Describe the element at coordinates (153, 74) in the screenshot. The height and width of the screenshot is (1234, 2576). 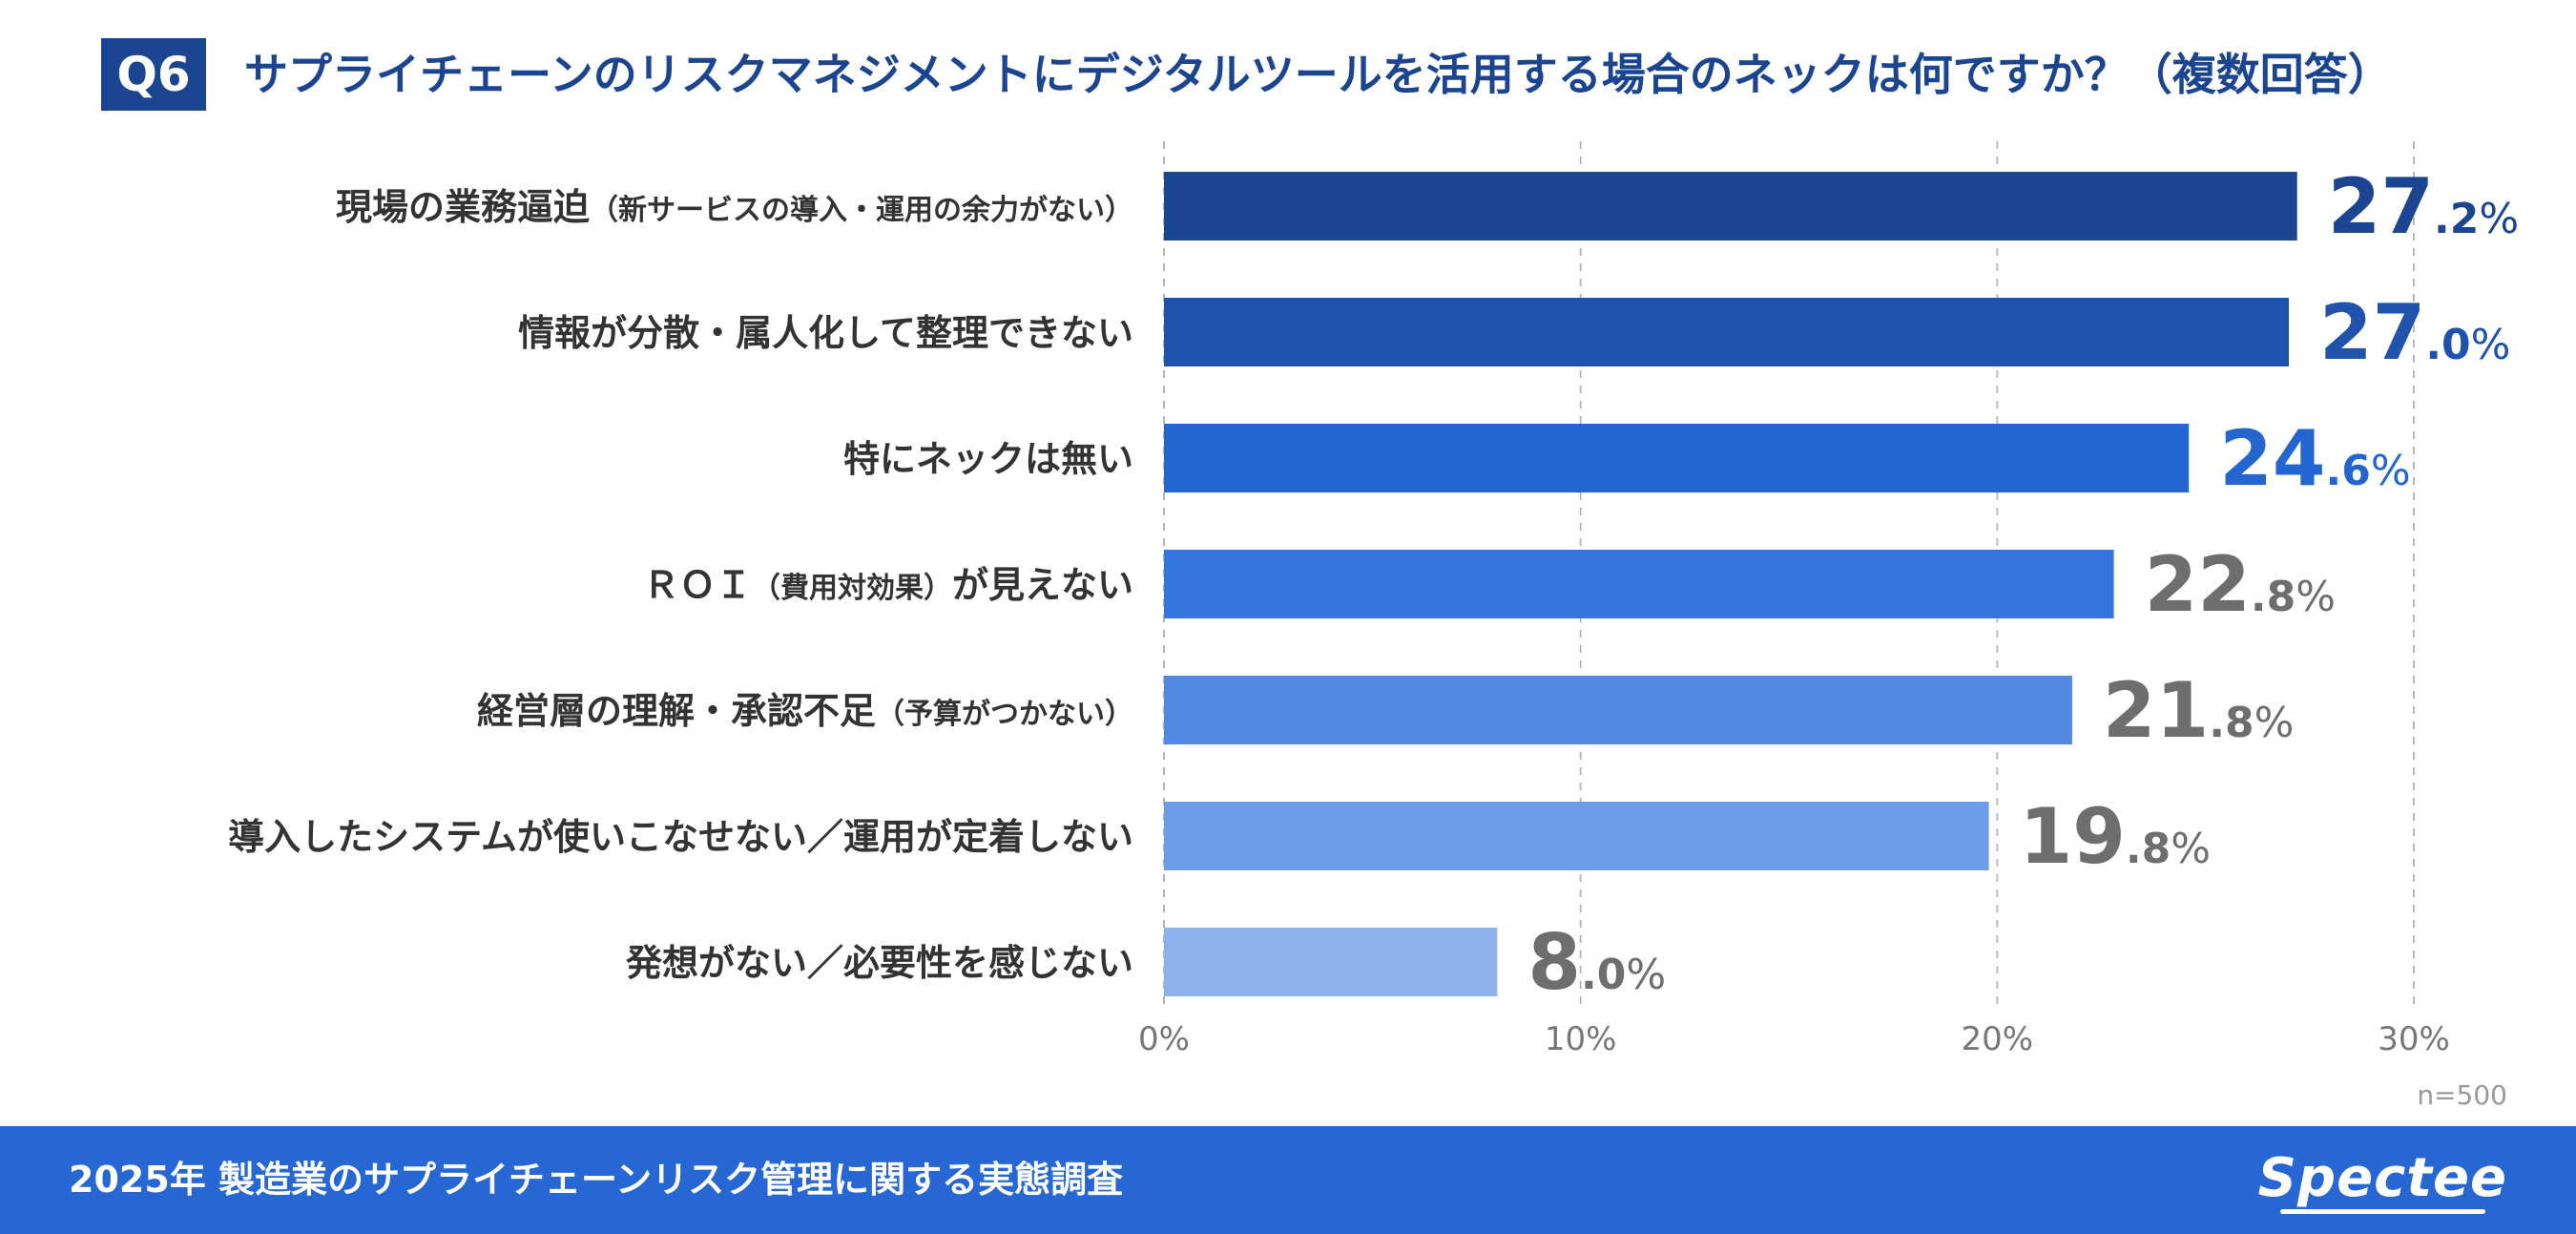
I see `question-number-badge: Q6` at that location.